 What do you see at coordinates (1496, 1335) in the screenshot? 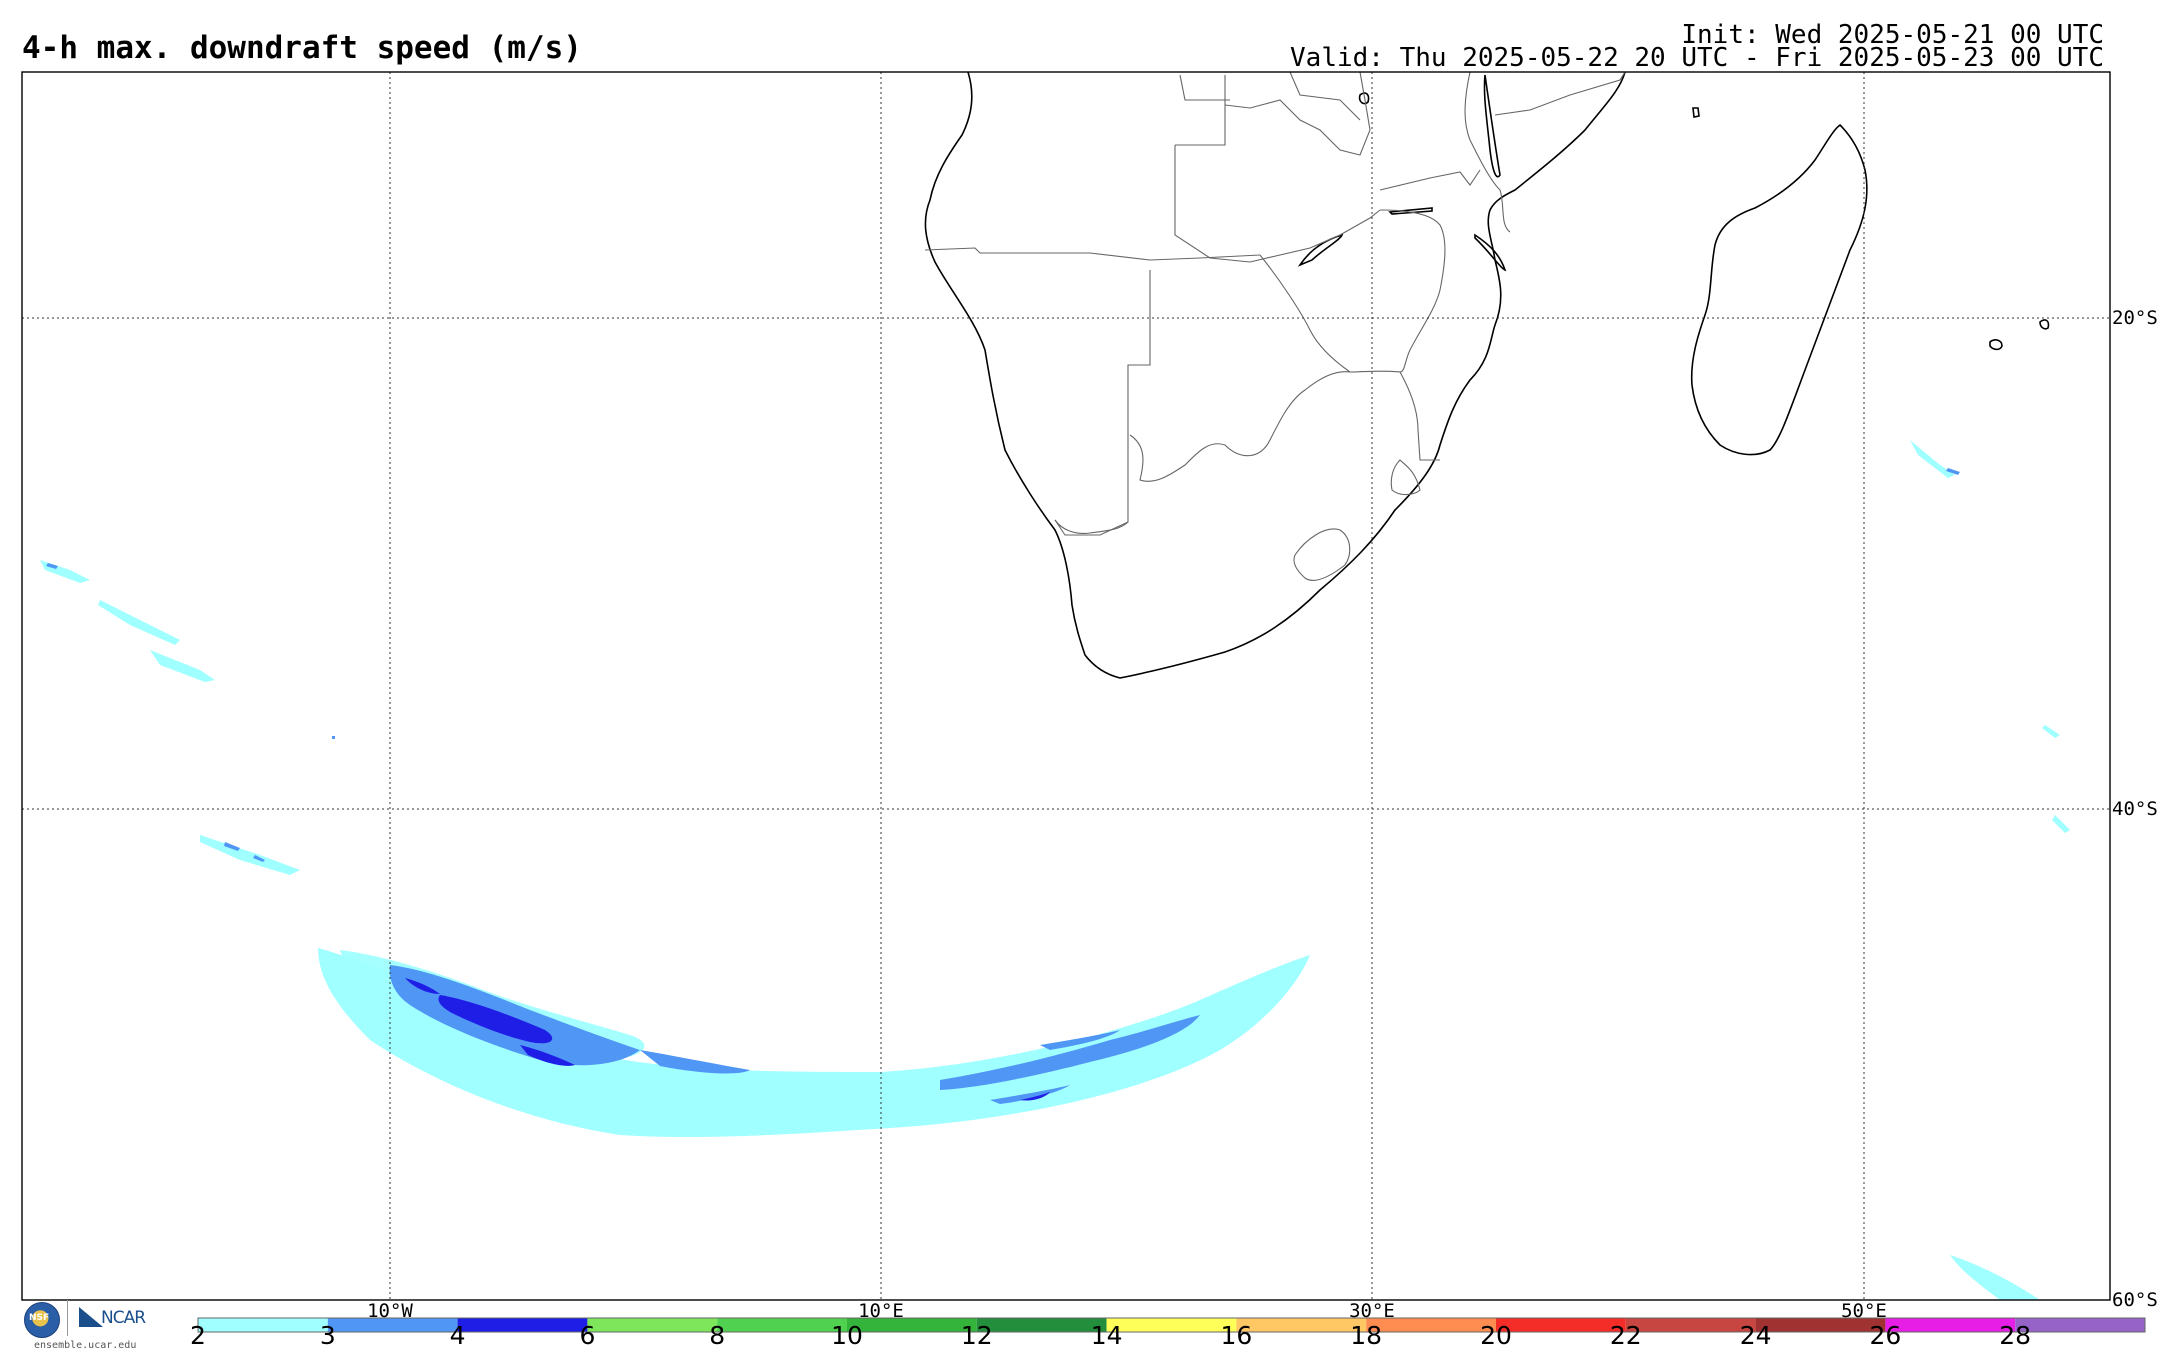
I see `colorbar-tick-label: 20` at bounding box center [1496, 1335].